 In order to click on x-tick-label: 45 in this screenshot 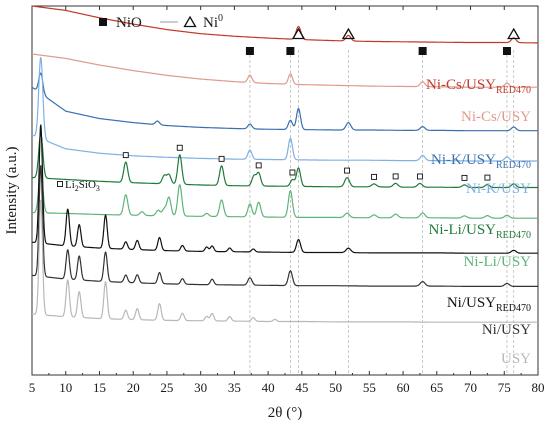, I will do `click(301, 387)`.